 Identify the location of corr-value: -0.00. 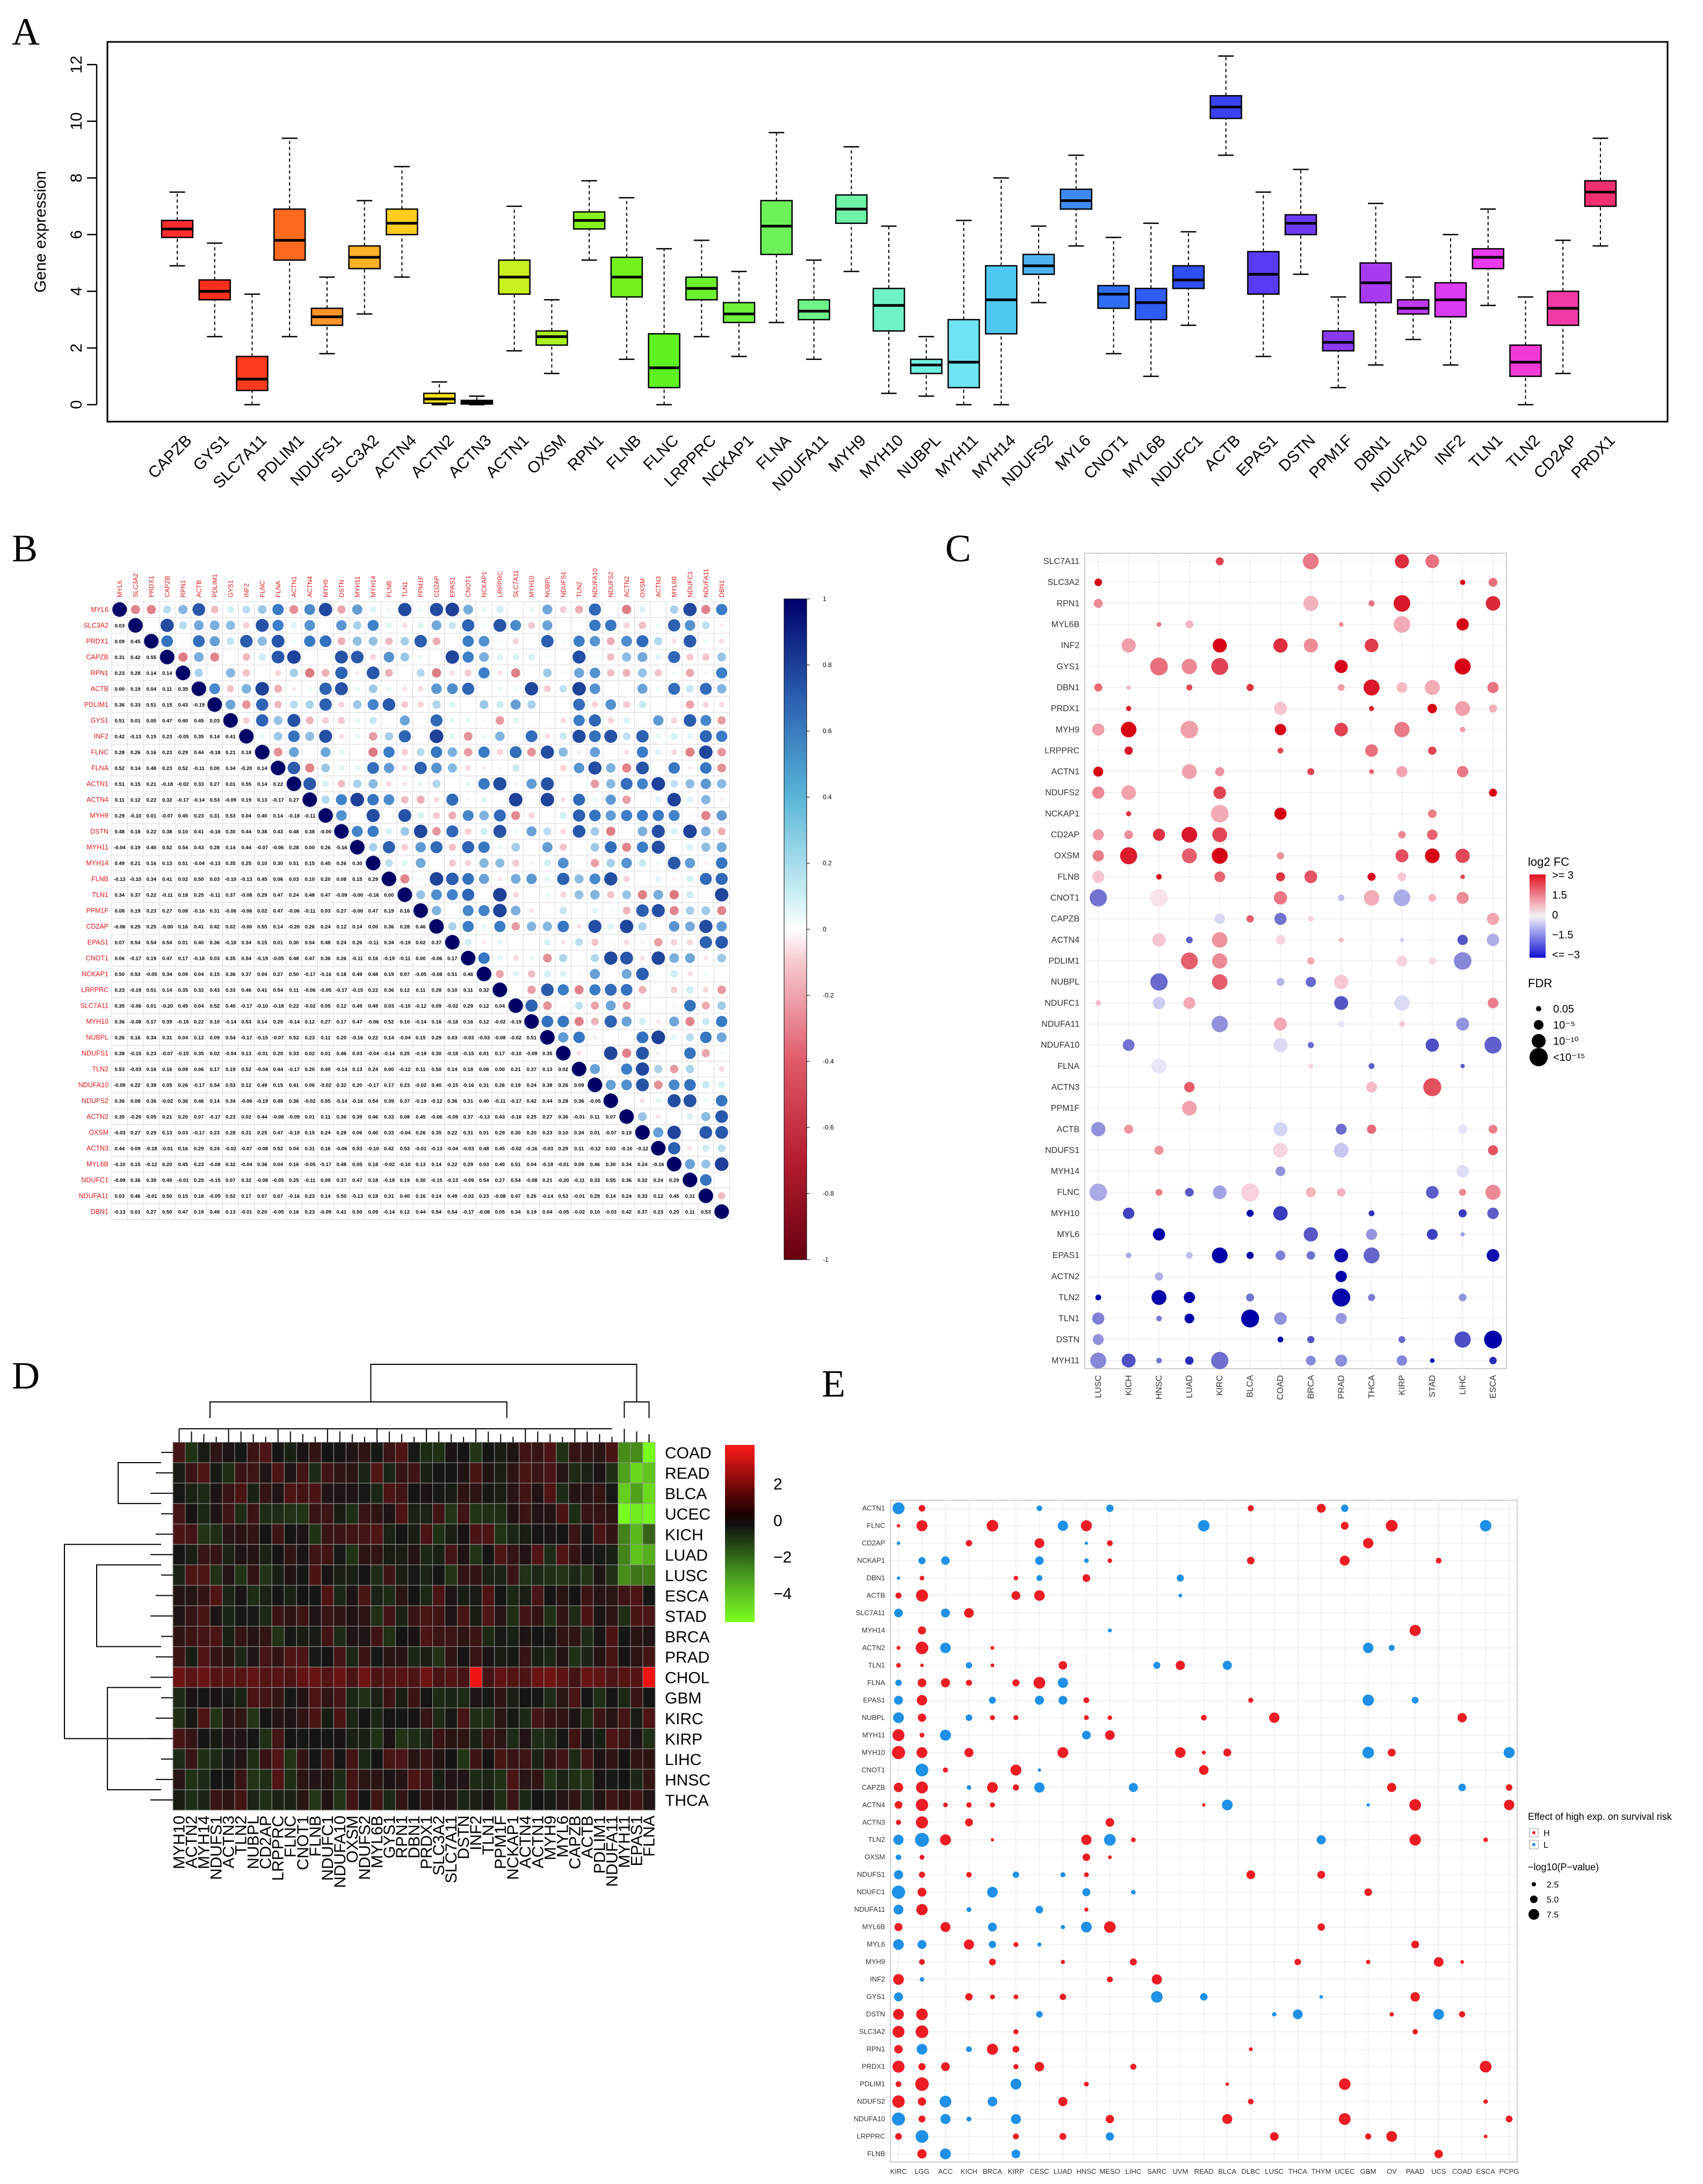
(325, 832).